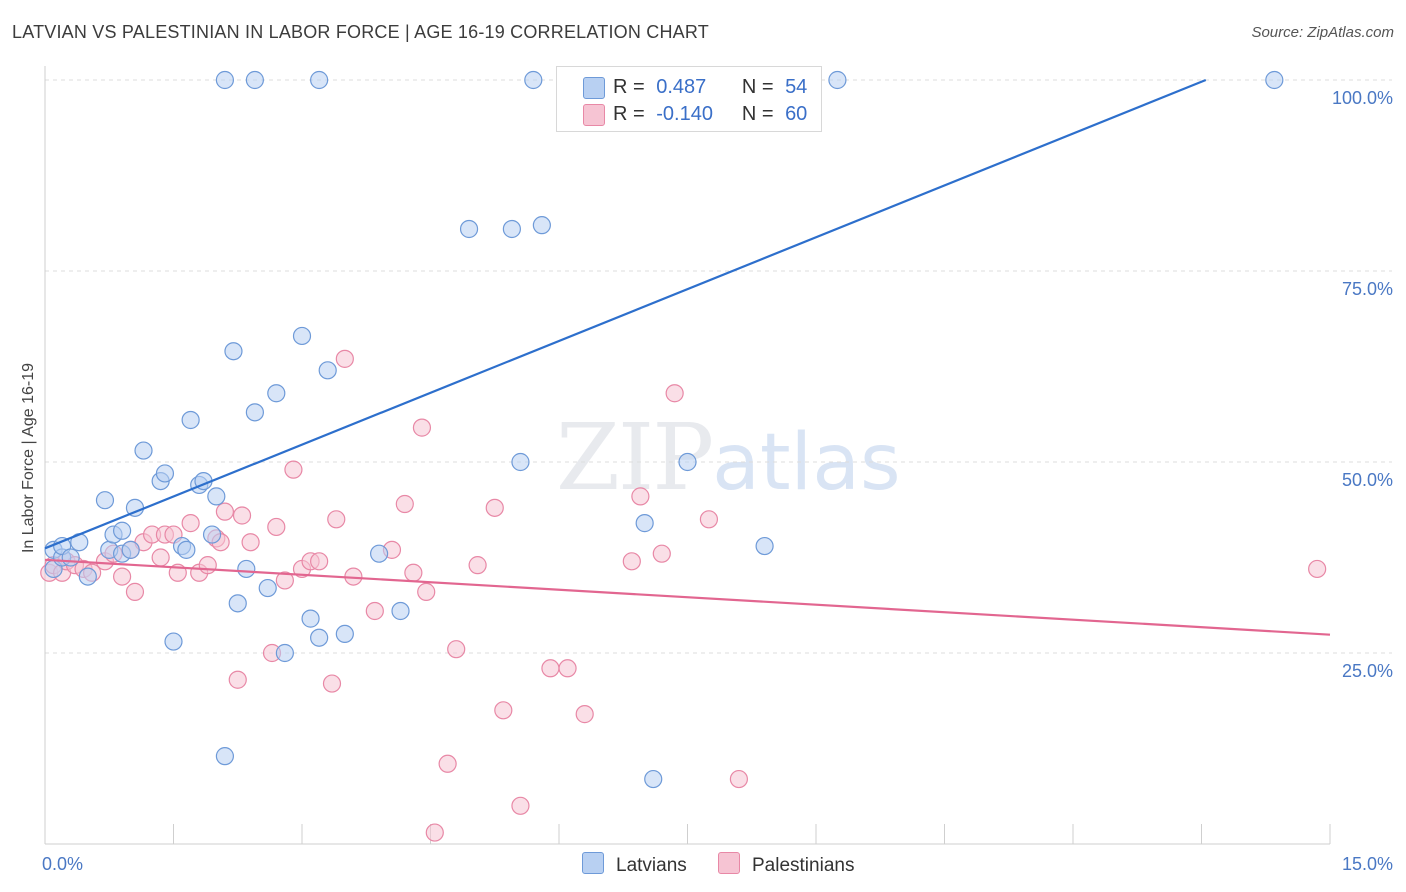 The width and height of the screenshot is (1406, 892). I want to click on legend-item-palestinians: Palestinians, so click(786, 864).